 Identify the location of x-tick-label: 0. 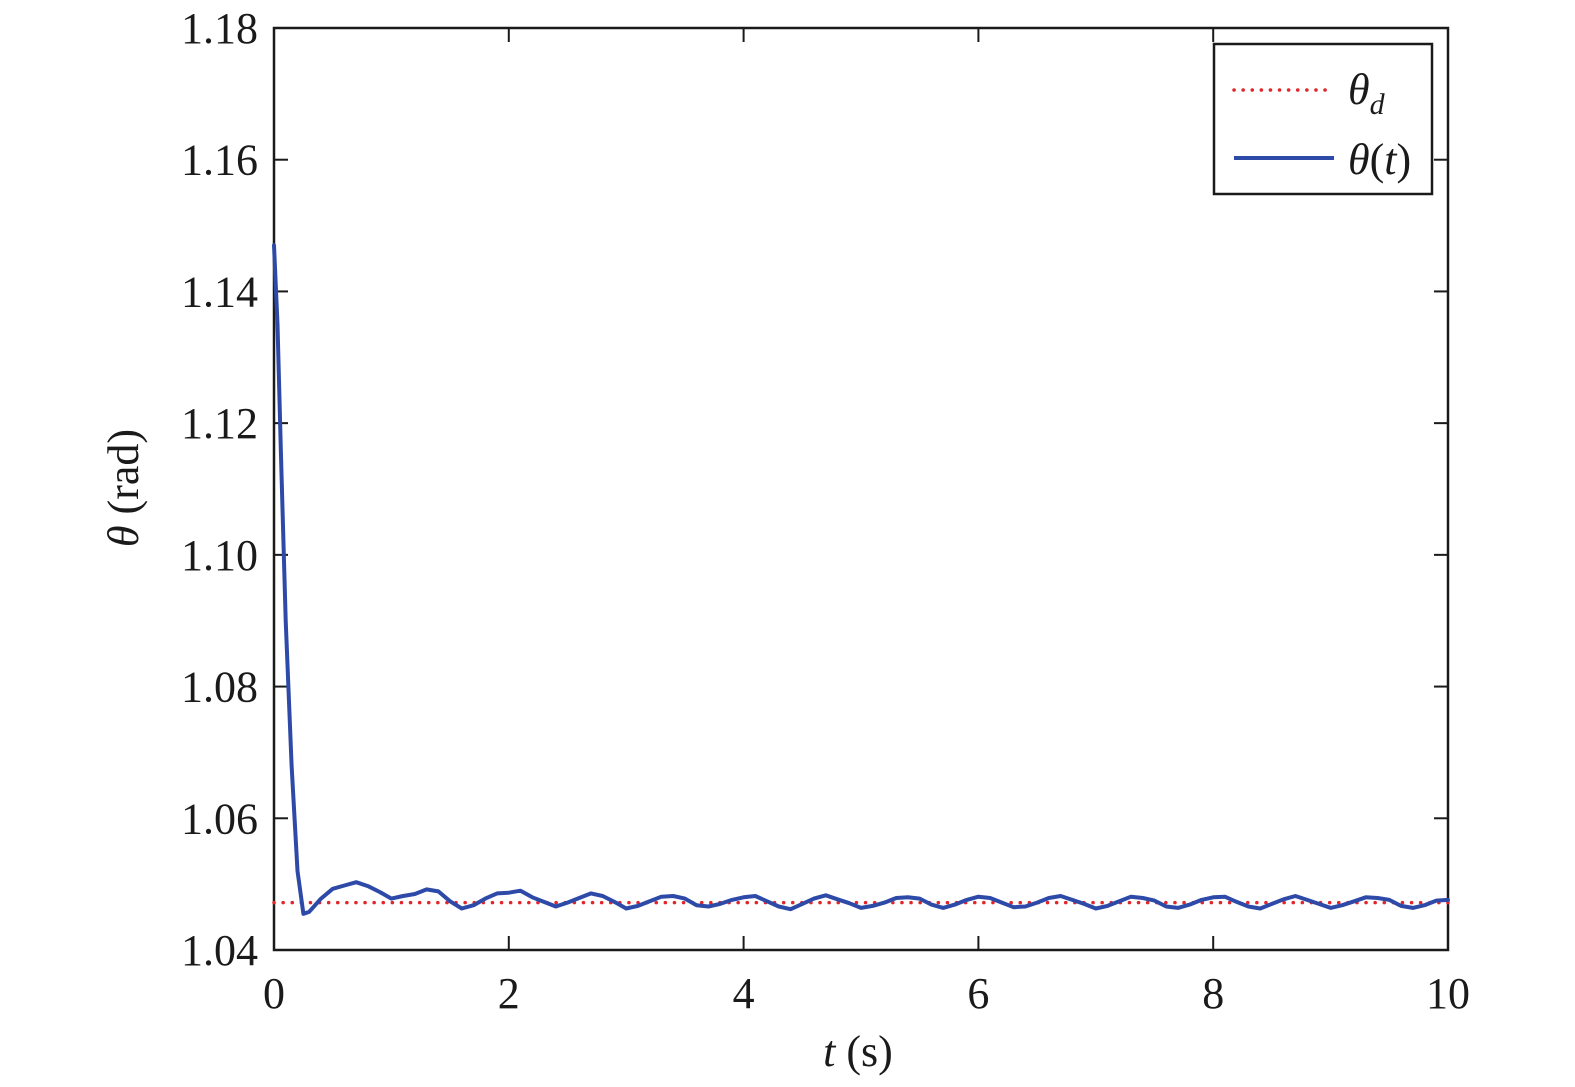
(274, 993).